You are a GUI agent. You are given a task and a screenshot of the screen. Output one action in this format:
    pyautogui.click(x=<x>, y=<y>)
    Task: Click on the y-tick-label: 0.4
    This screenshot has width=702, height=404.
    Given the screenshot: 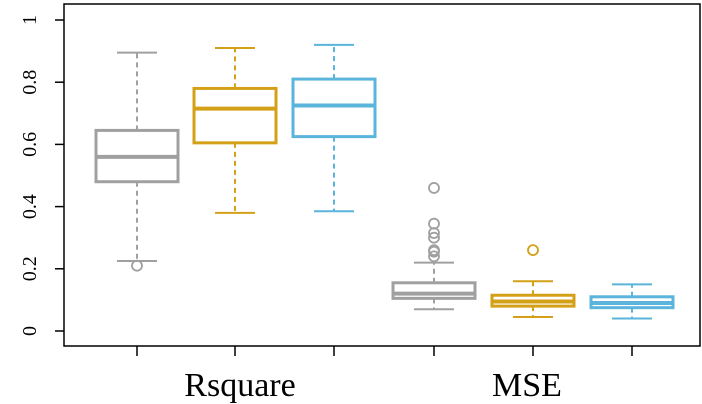 What is the action you would take?
    pyautogui.click(x=30, y=206)
    